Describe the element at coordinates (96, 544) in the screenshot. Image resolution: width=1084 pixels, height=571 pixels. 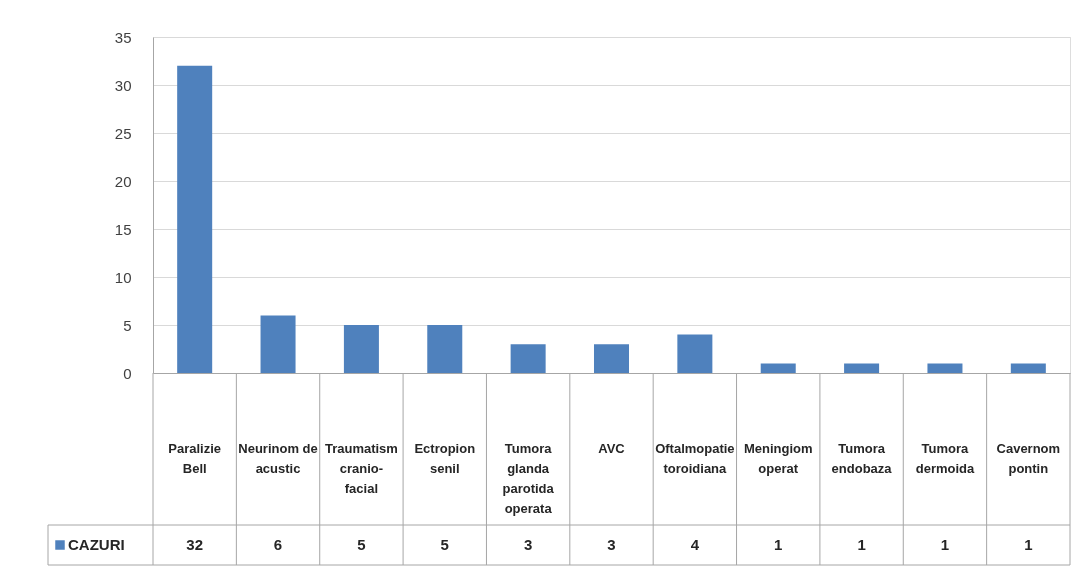
I see `legend-label: CAZURI` at that location.